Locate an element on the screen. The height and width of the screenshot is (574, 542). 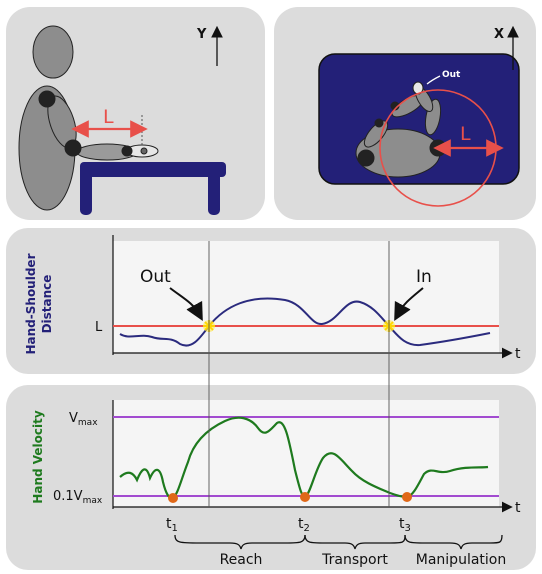
in-annotation: In is located at coordinates (424, 277).